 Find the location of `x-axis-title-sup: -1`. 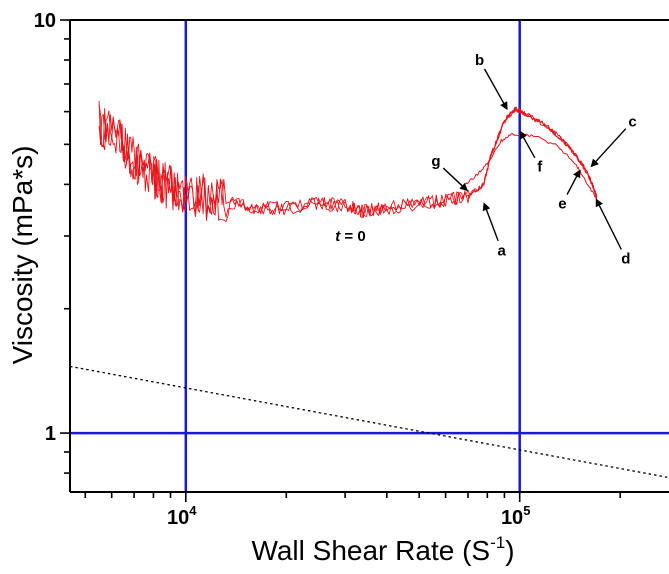

x-axis-title-sup: -1 is located at coordinates (497, 542).